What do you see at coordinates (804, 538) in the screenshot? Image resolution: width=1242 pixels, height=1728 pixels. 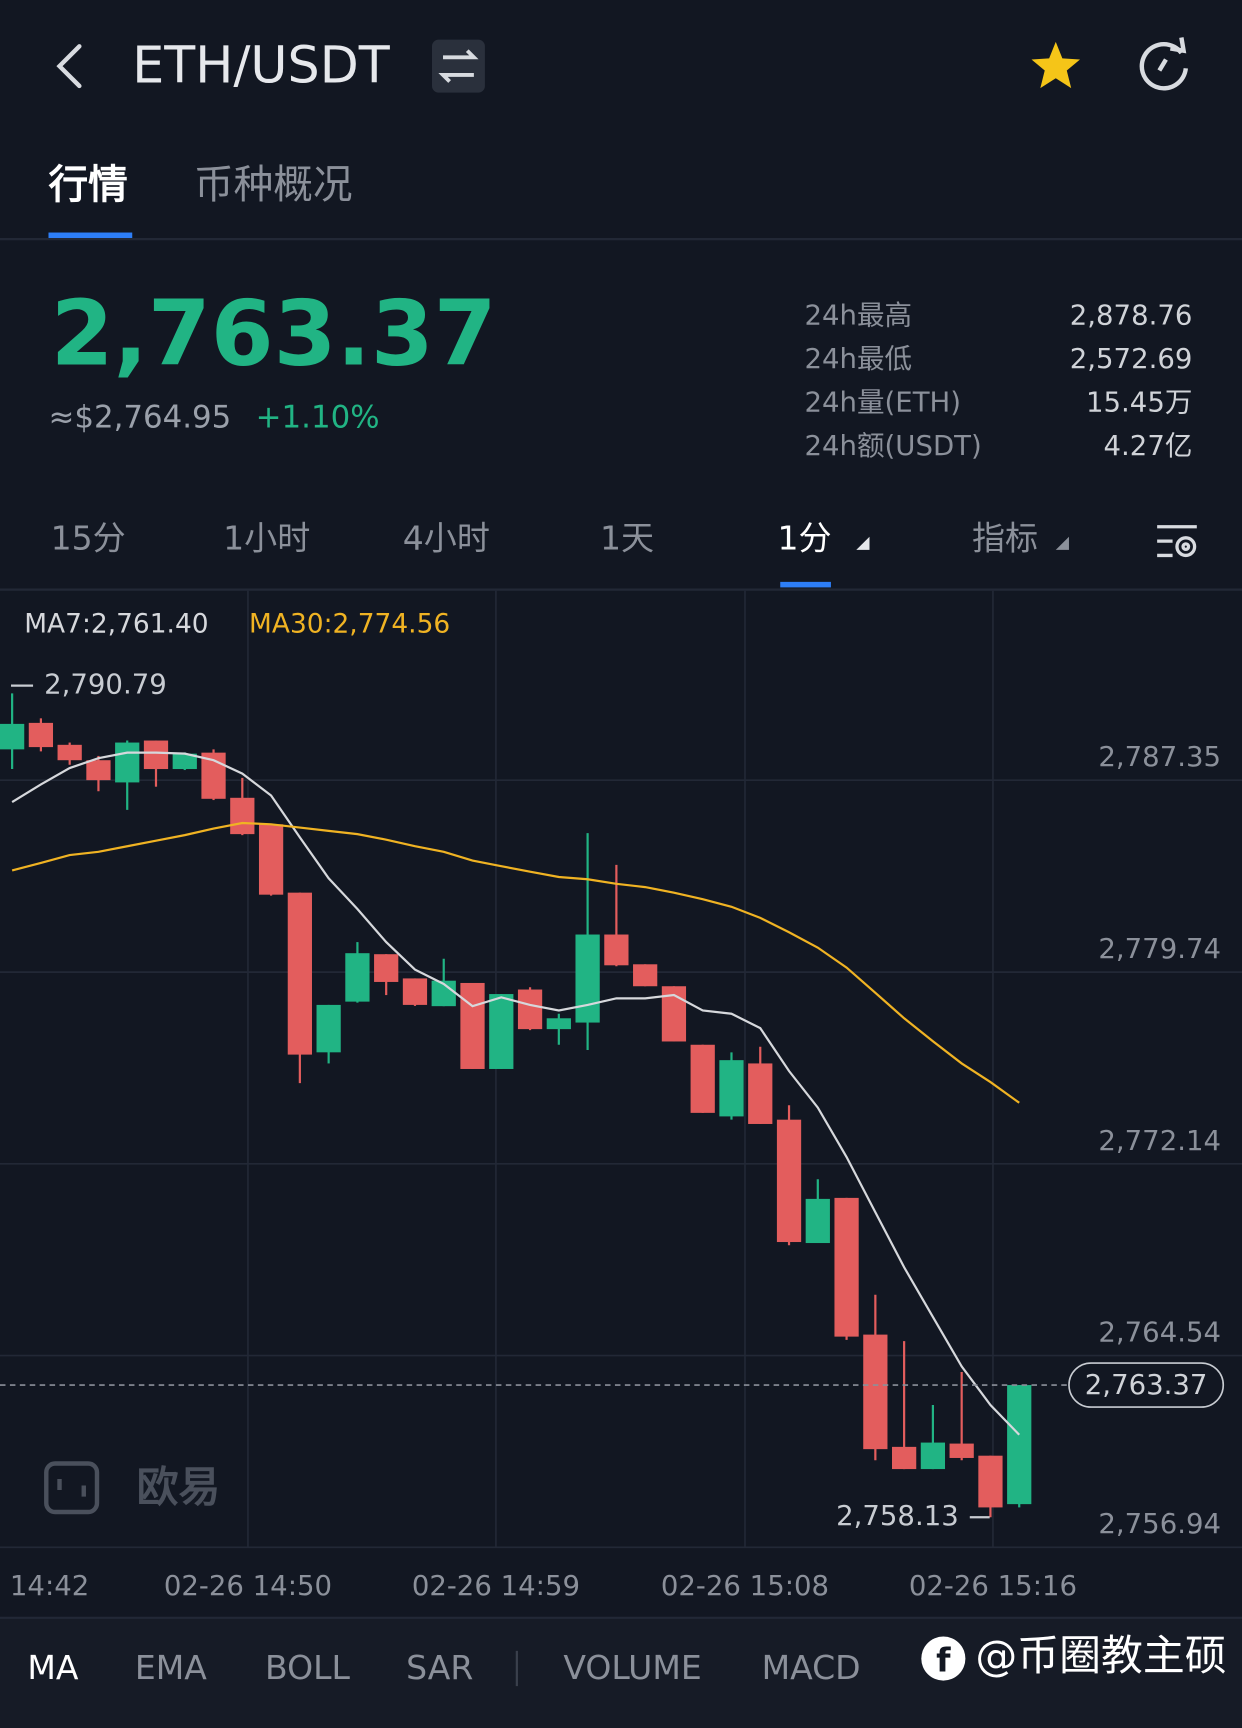 I see `interval-tab: 1分` at bounding box center [804, 538].